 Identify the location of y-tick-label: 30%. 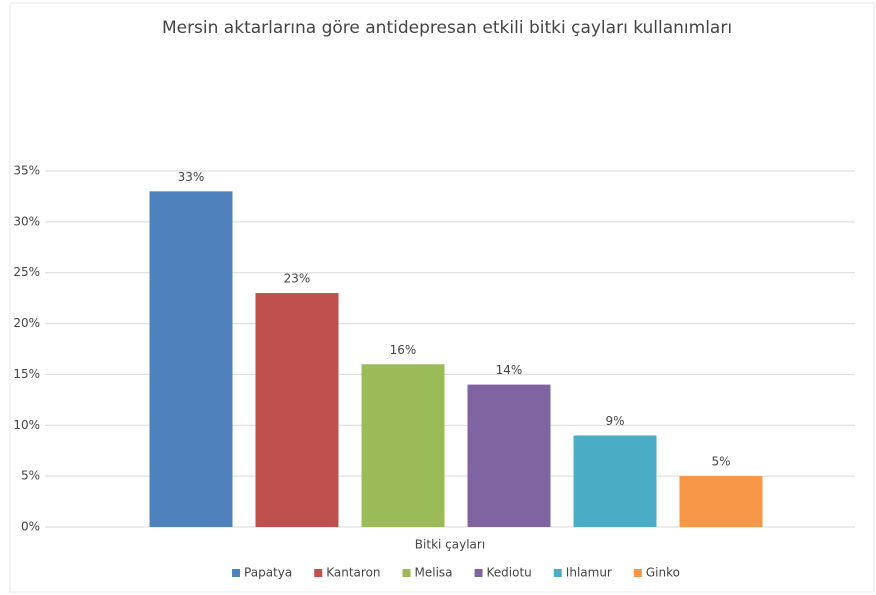
(26, 221).